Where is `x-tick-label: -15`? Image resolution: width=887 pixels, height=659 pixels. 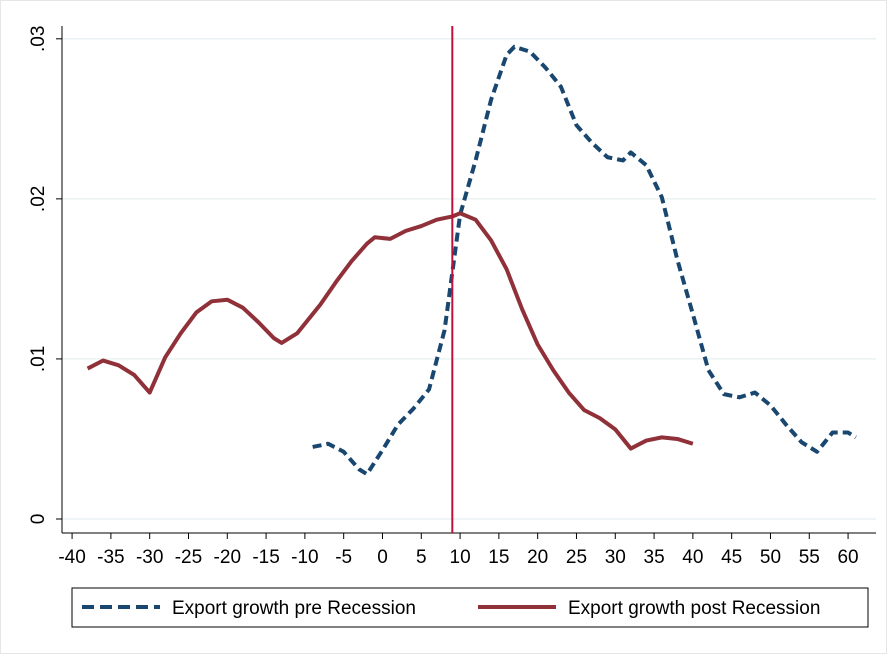
x-tick-label: -15 is located at coordinates (265, 557).